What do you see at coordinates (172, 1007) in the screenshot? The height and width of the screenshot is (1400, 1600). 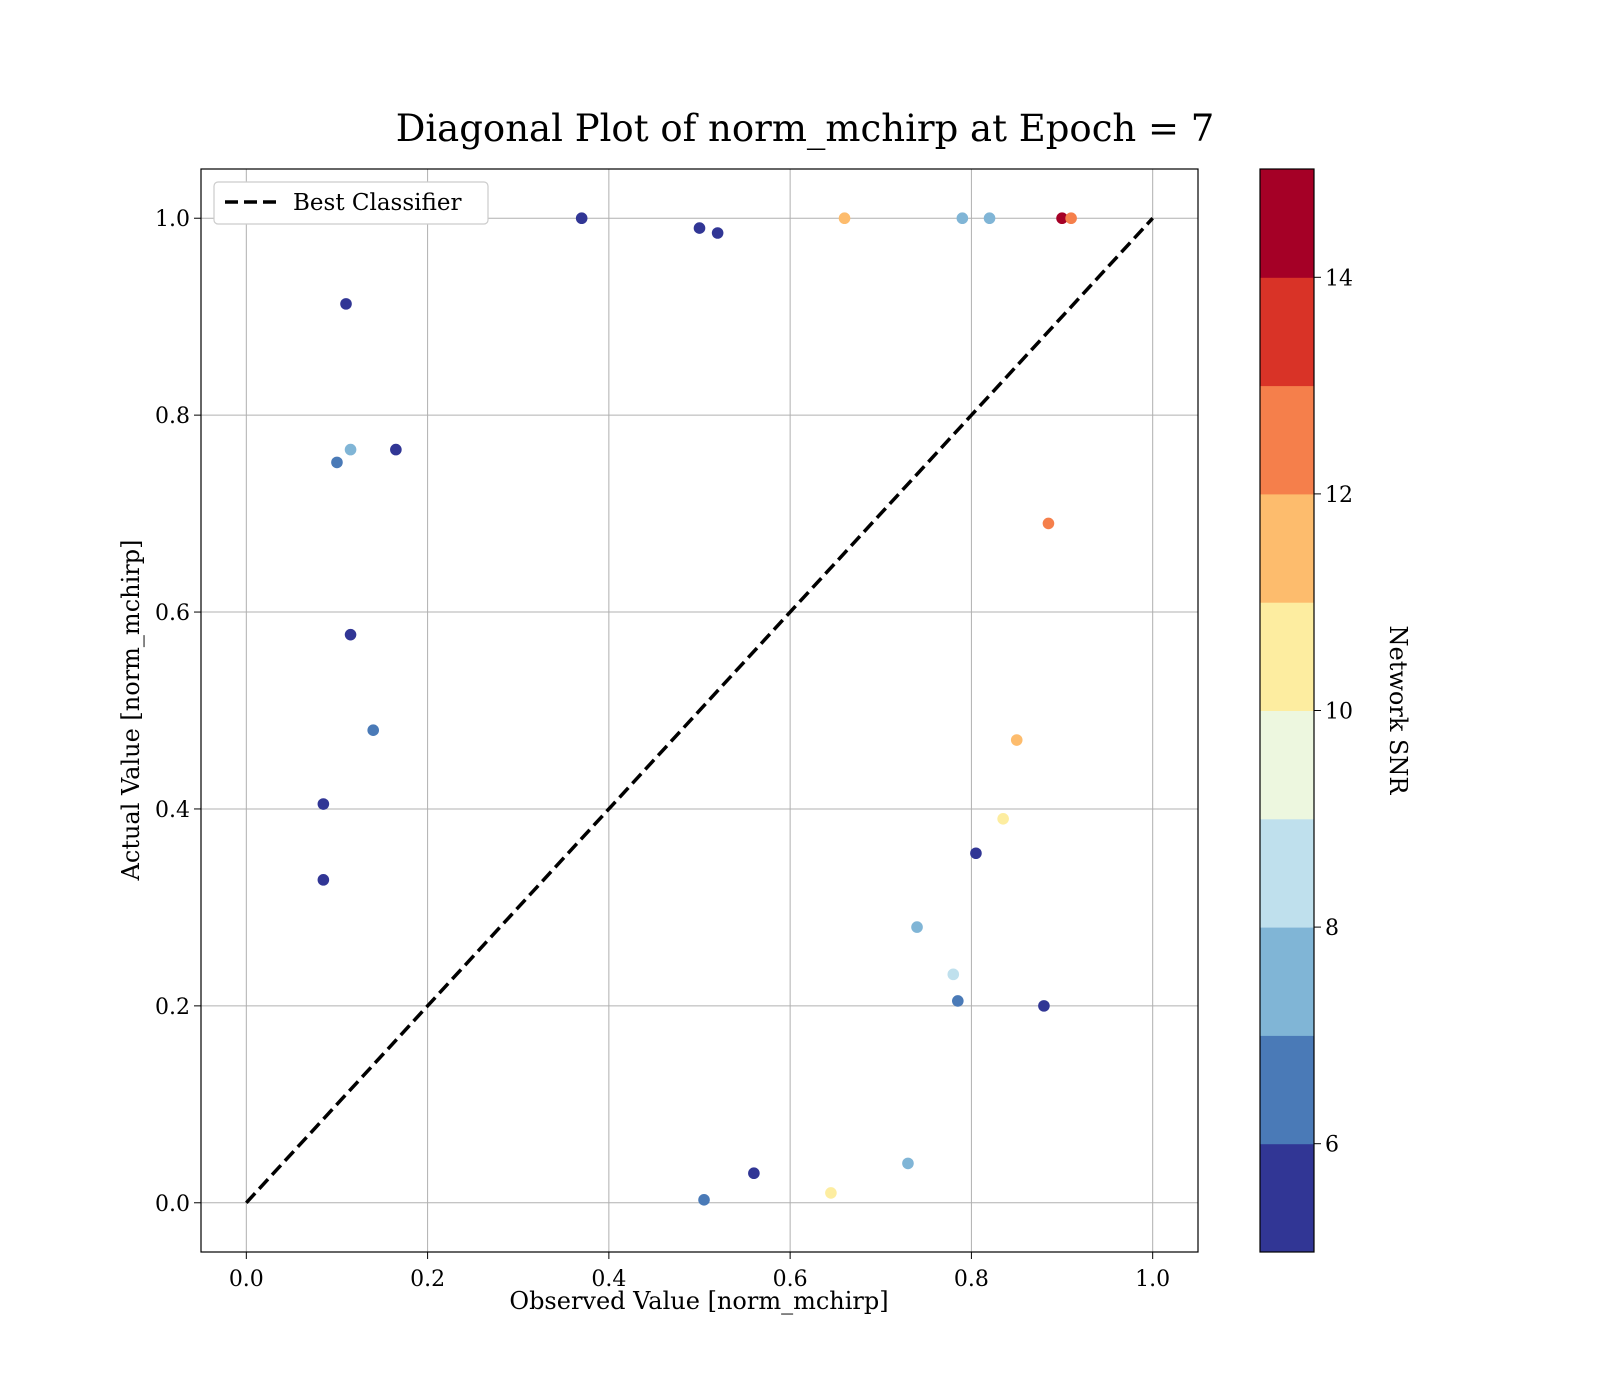 I see `y-tick-label: 0.2` at bounding box center [172, 1007].